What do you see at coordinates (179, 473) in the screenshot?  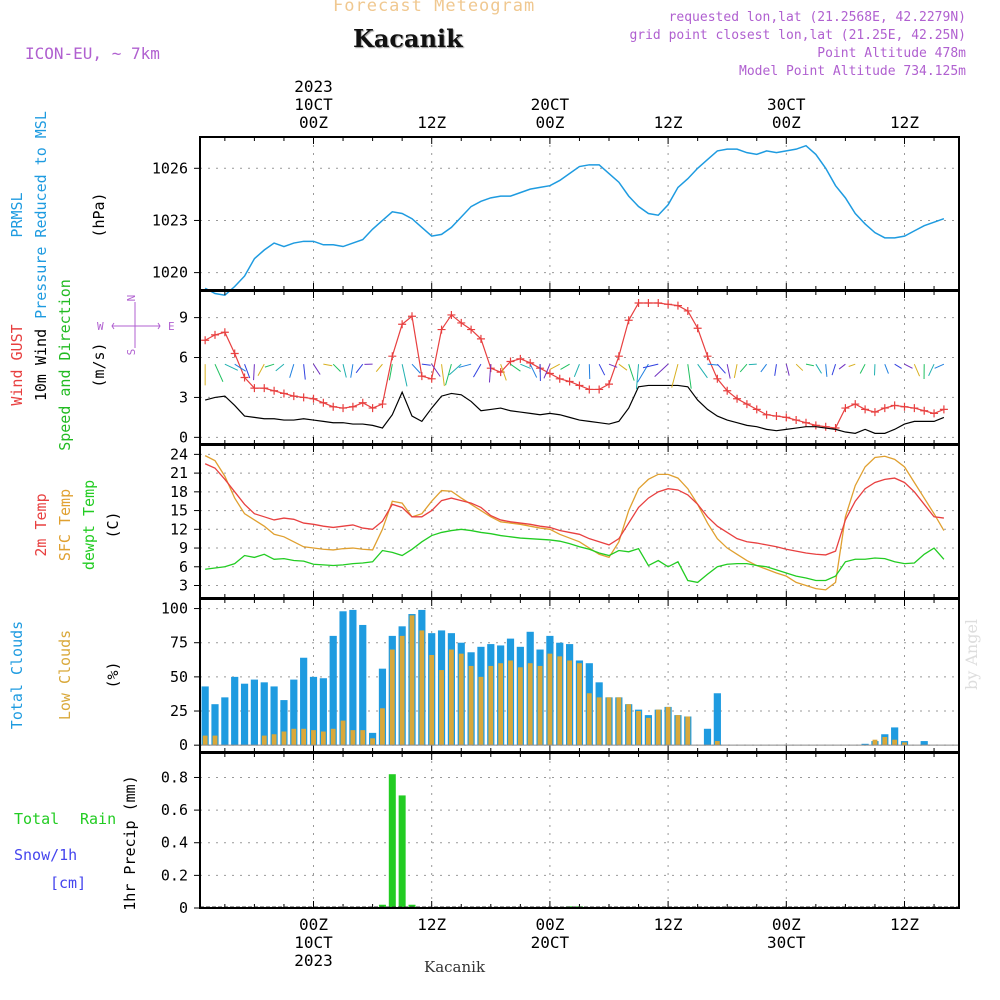 I see `y-tick-label: 21` at bounding box center [179, 473].